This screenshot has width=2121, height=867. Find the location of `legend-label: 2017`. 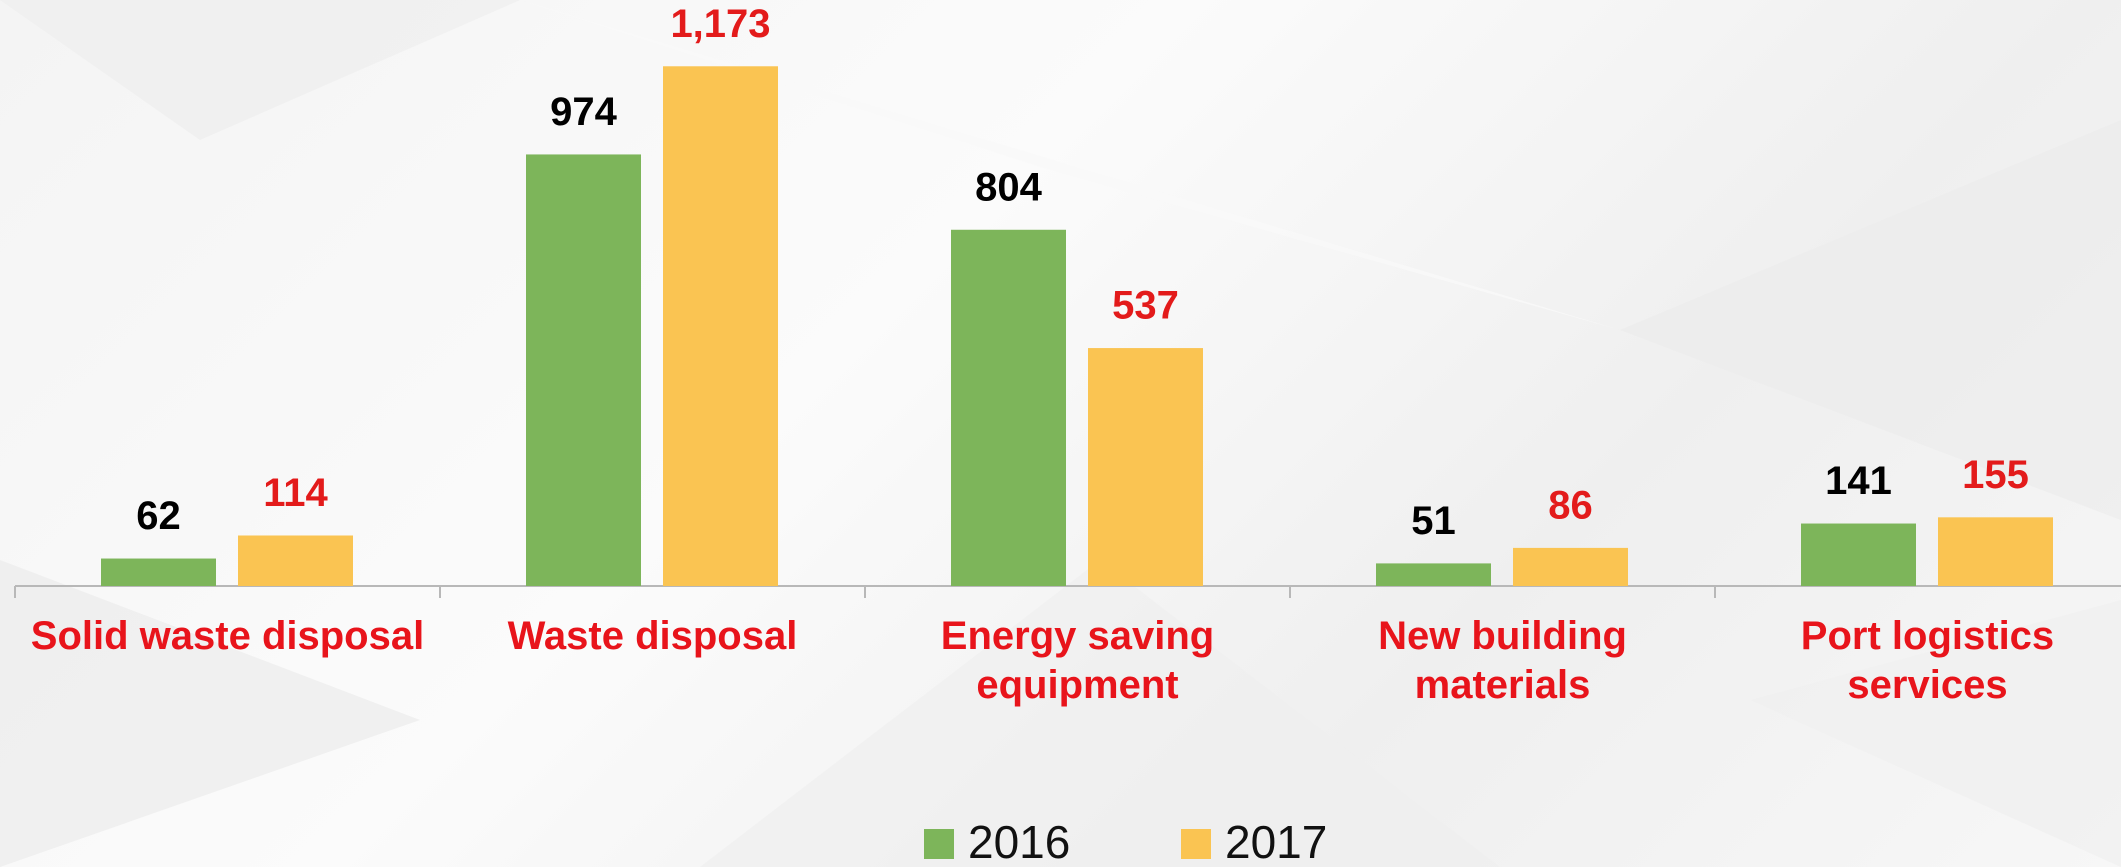

legend-label: 2017 is located at coordinates (1276, 841).